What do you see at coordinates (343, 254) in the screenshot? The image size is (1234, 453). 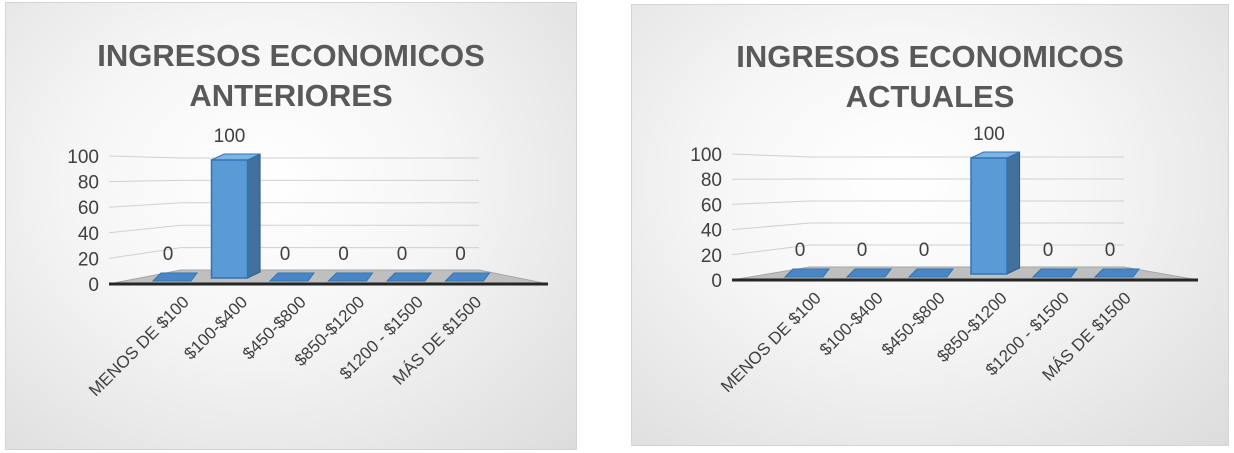 I see `data-label-850-1200: 0` at bounding box center [343, 254].